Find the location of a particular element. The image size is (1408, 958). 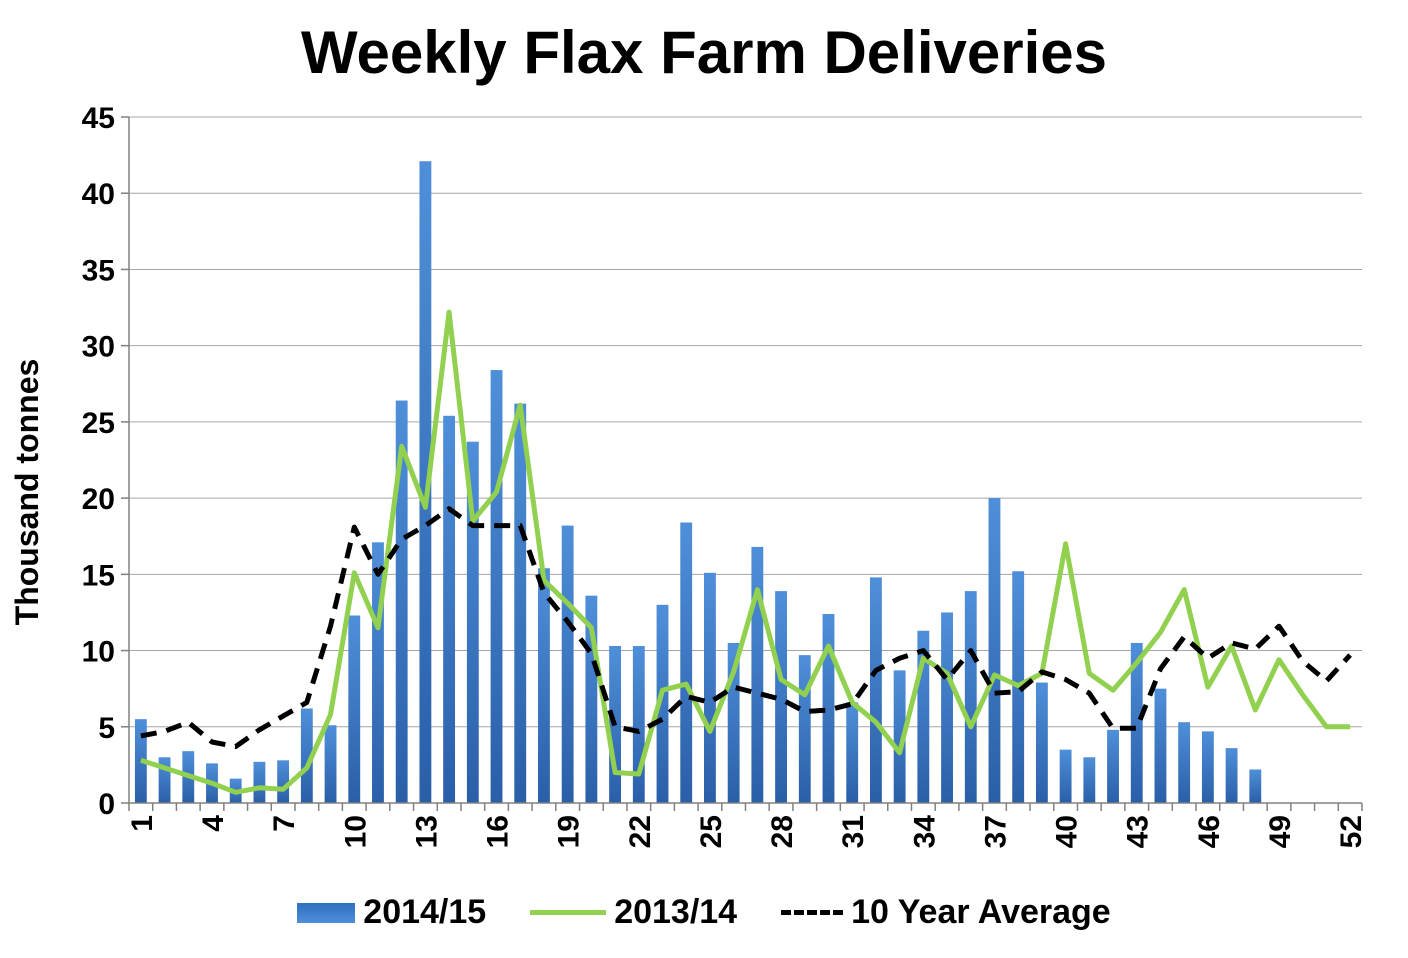

x-tick-label: 34 is located at coordinates (924, 832).